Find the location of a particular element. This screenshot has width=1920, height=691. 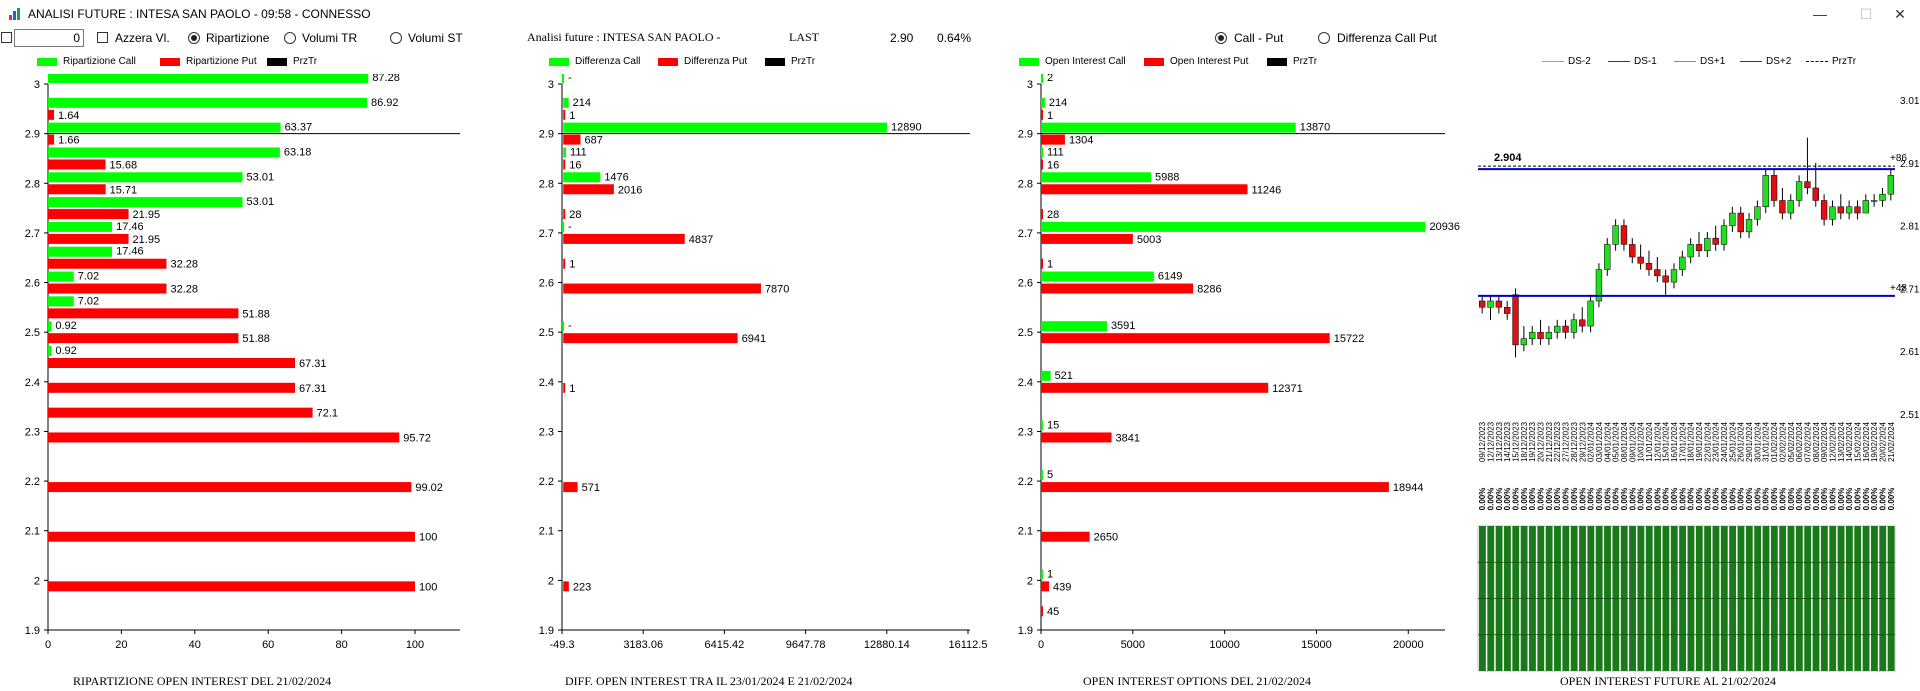

close-button: ✕ is located at coordinates (1900, 14).